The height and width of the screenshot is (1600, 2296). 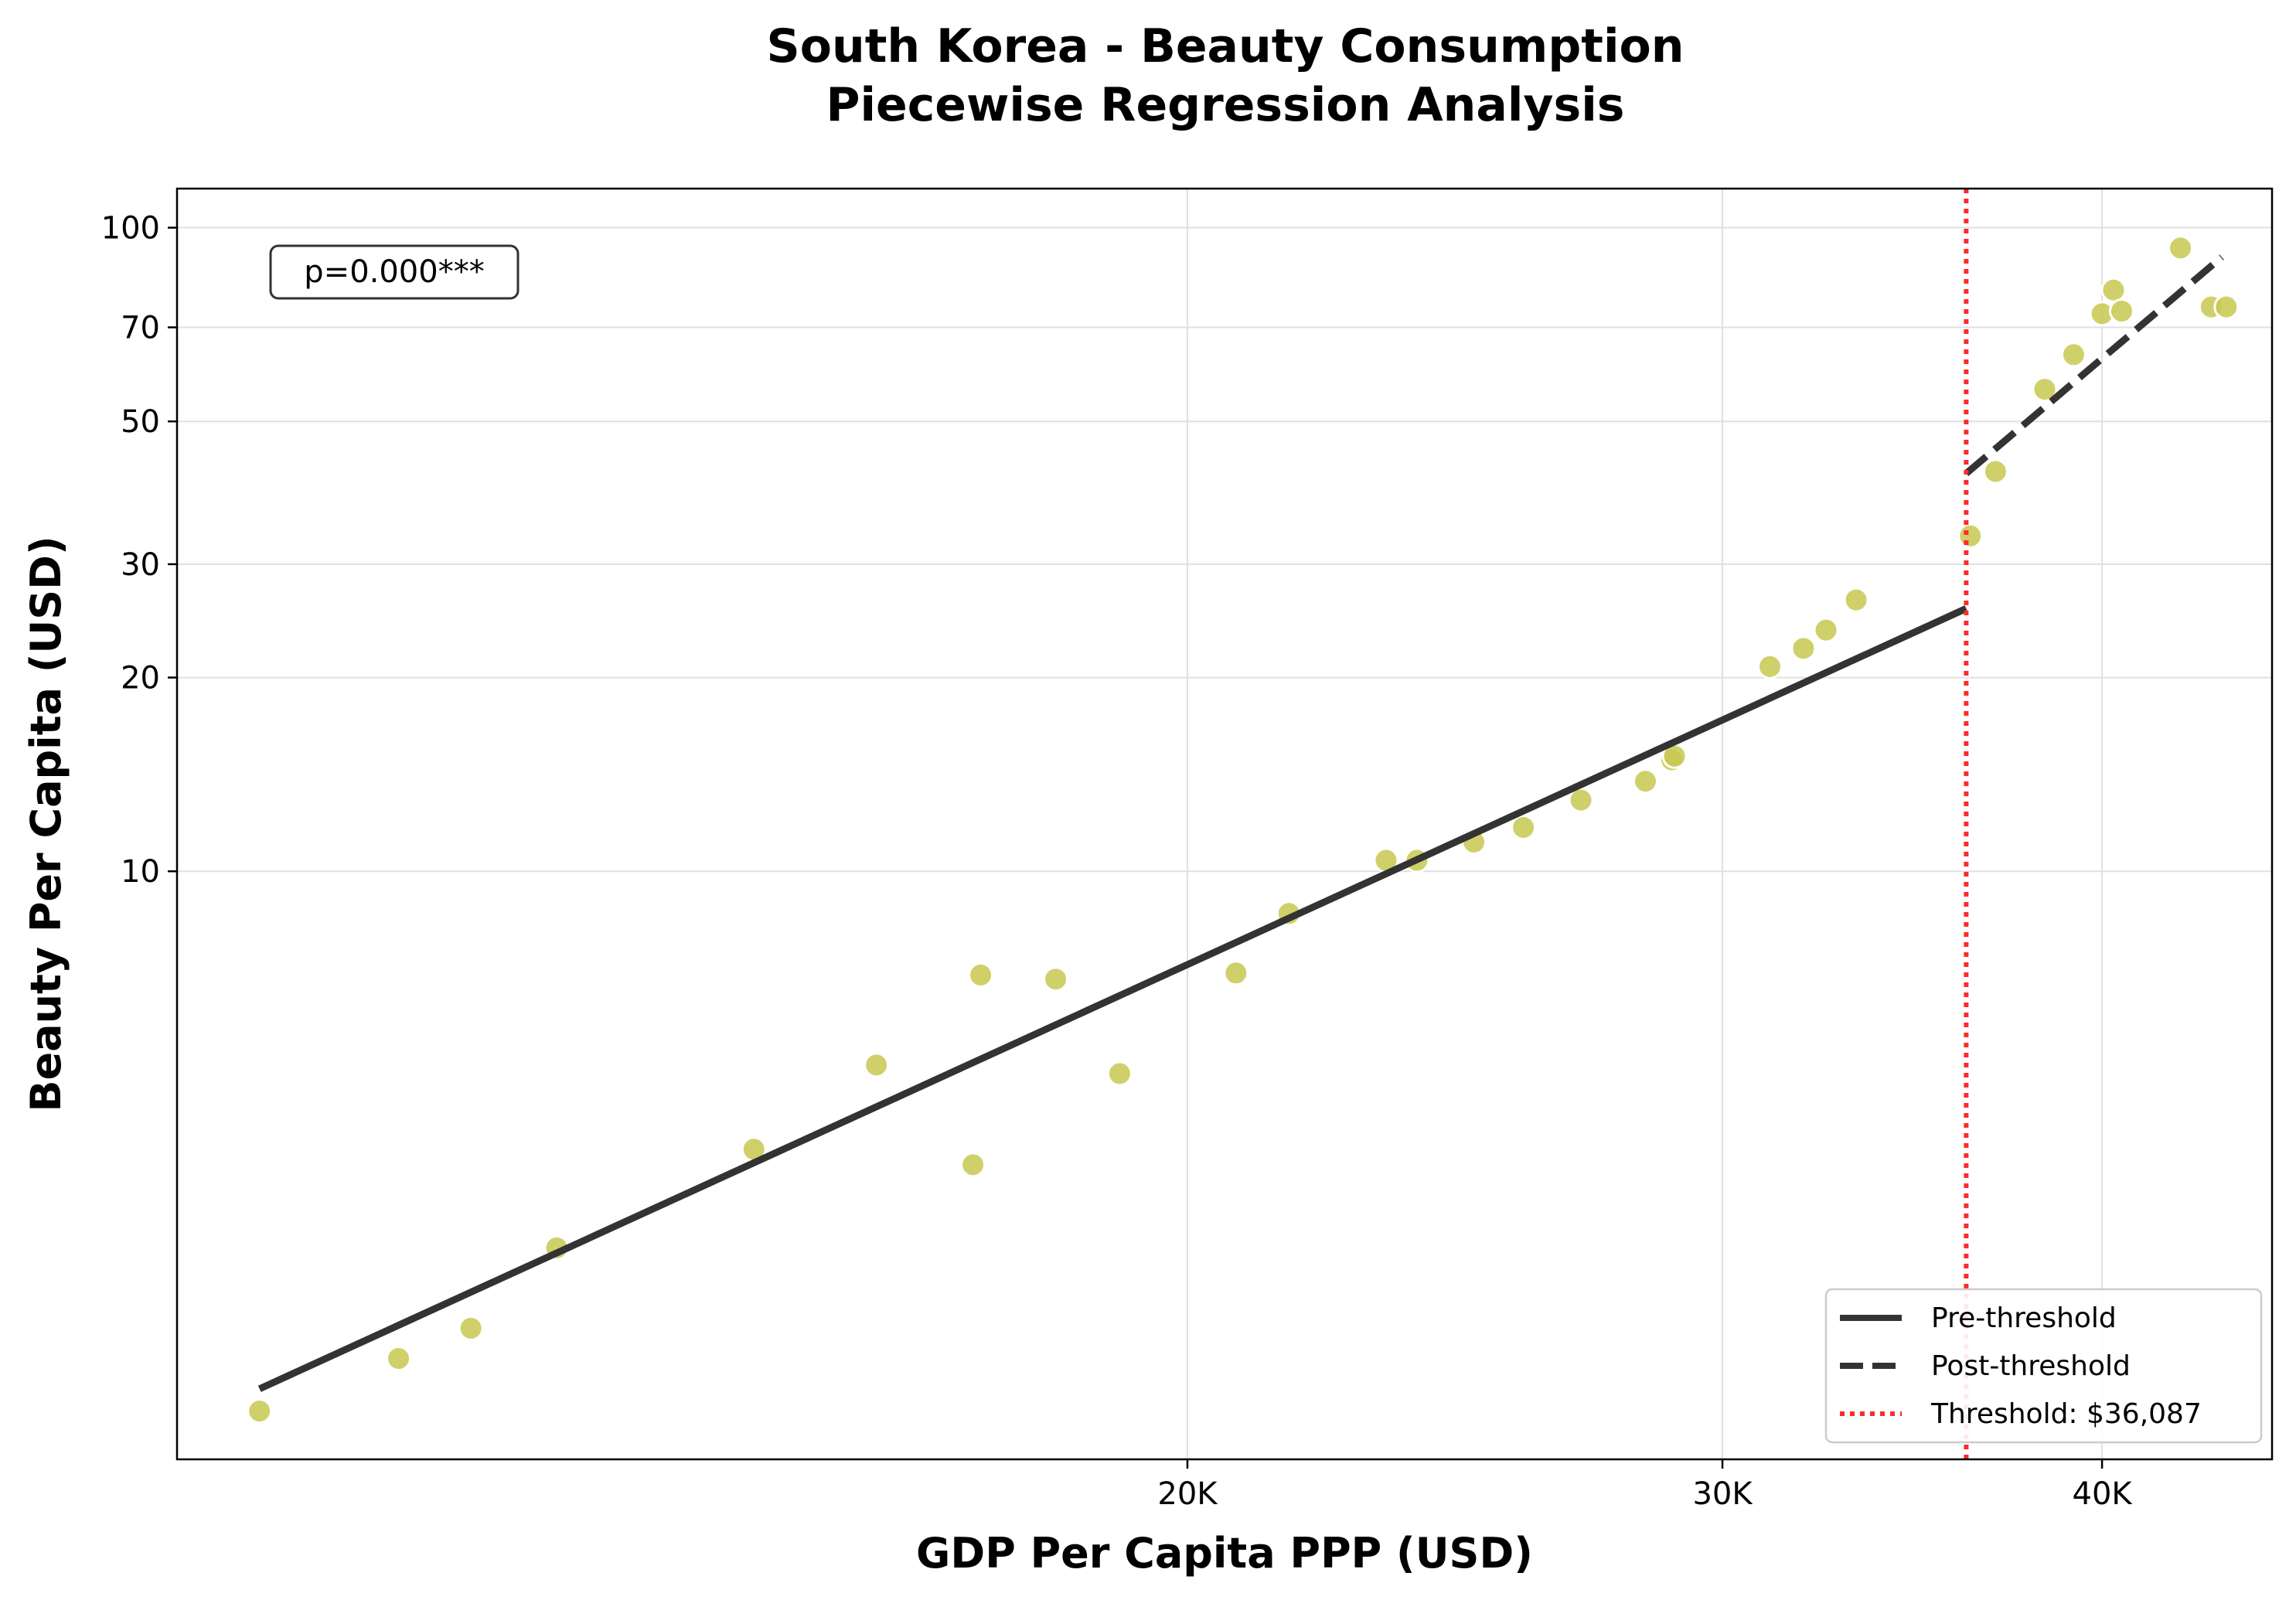 I want to click on legend-label-threshold: Threshold: $36,087, so click(x=2066, y=1414).